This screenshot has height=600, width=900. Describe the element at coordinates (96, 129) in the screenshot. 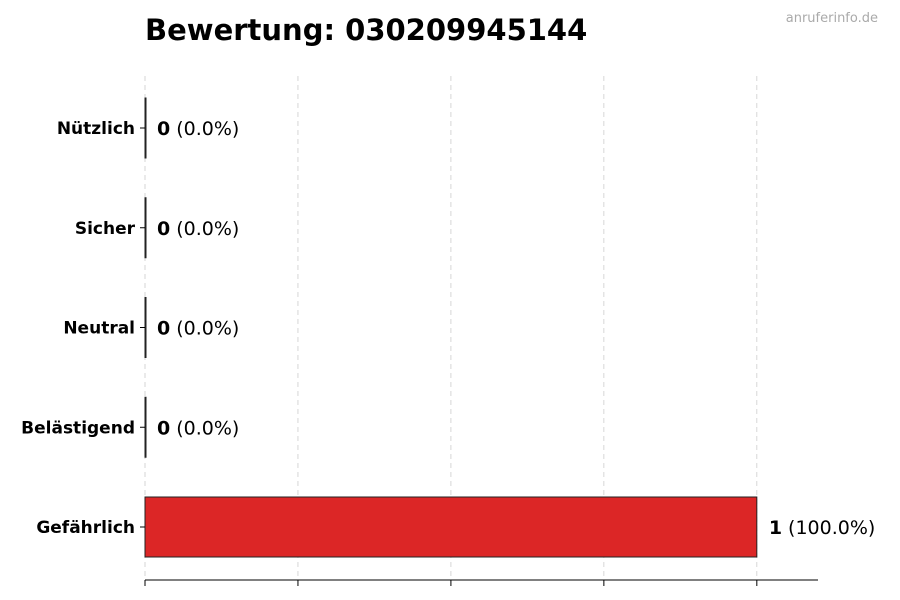

I see `category-label: Nützlich` at that location.